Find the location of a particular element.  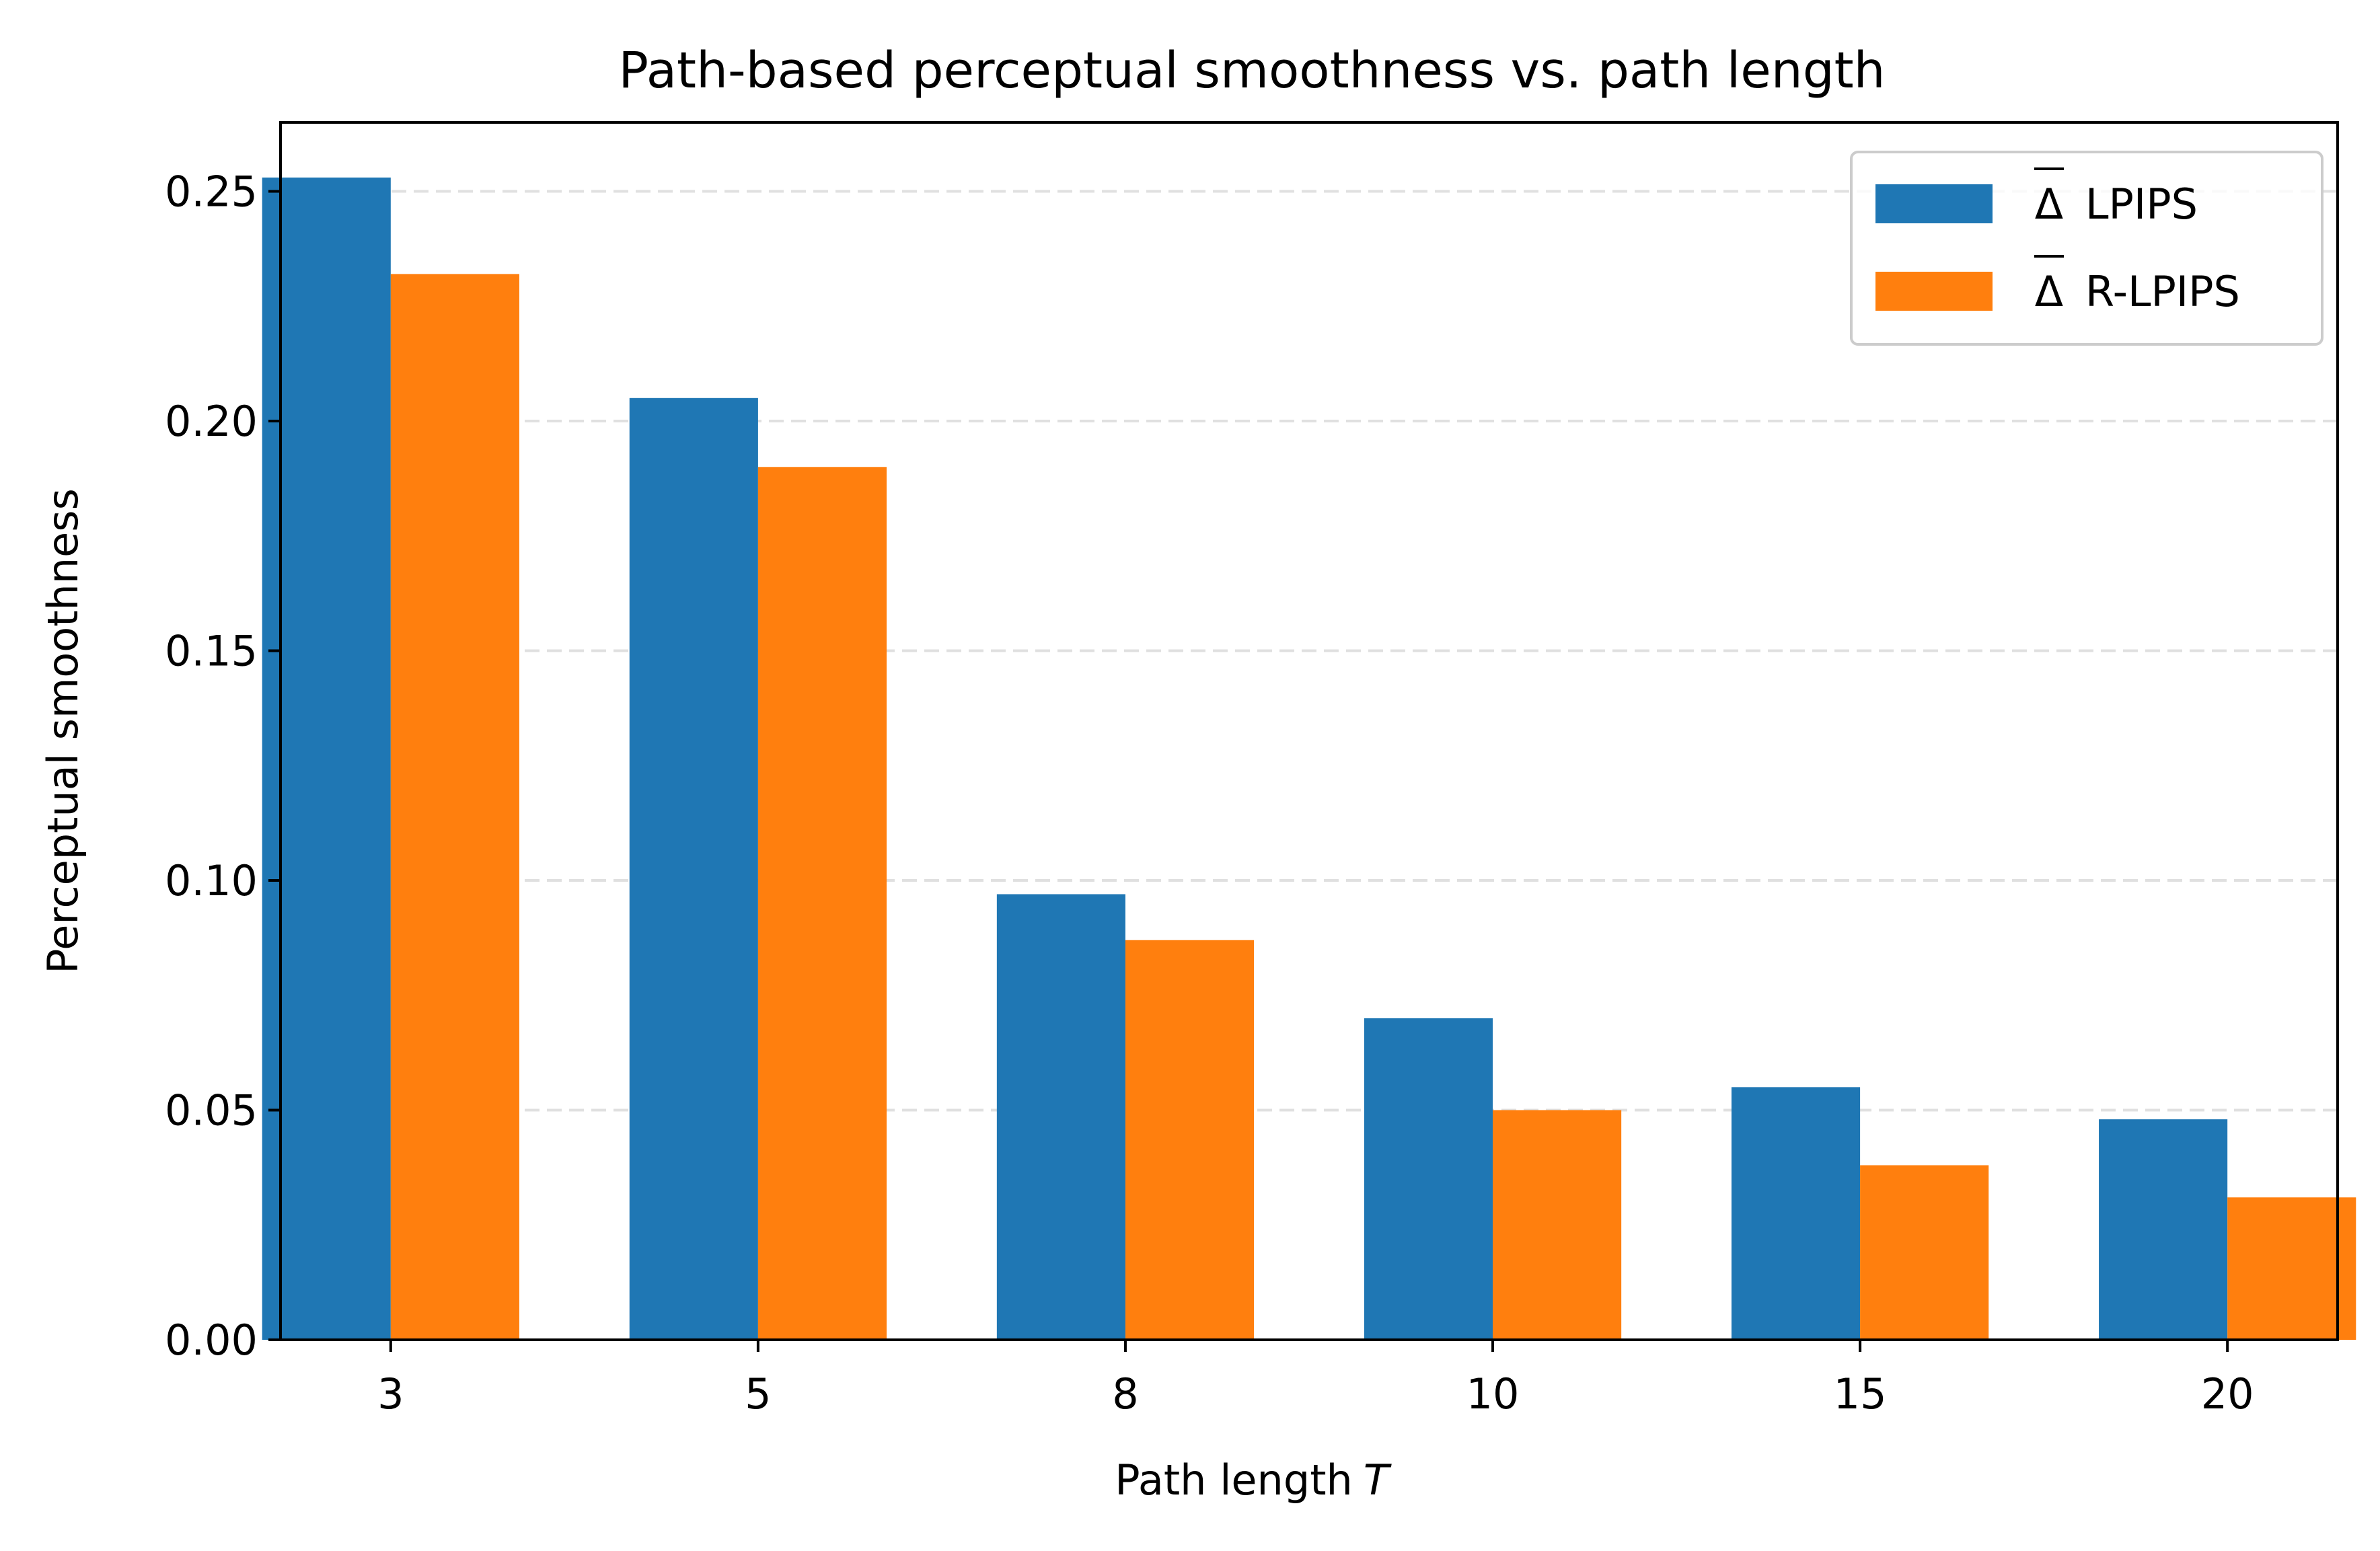

x-tick-label: 20 is located at coordinates (2228, 1393).